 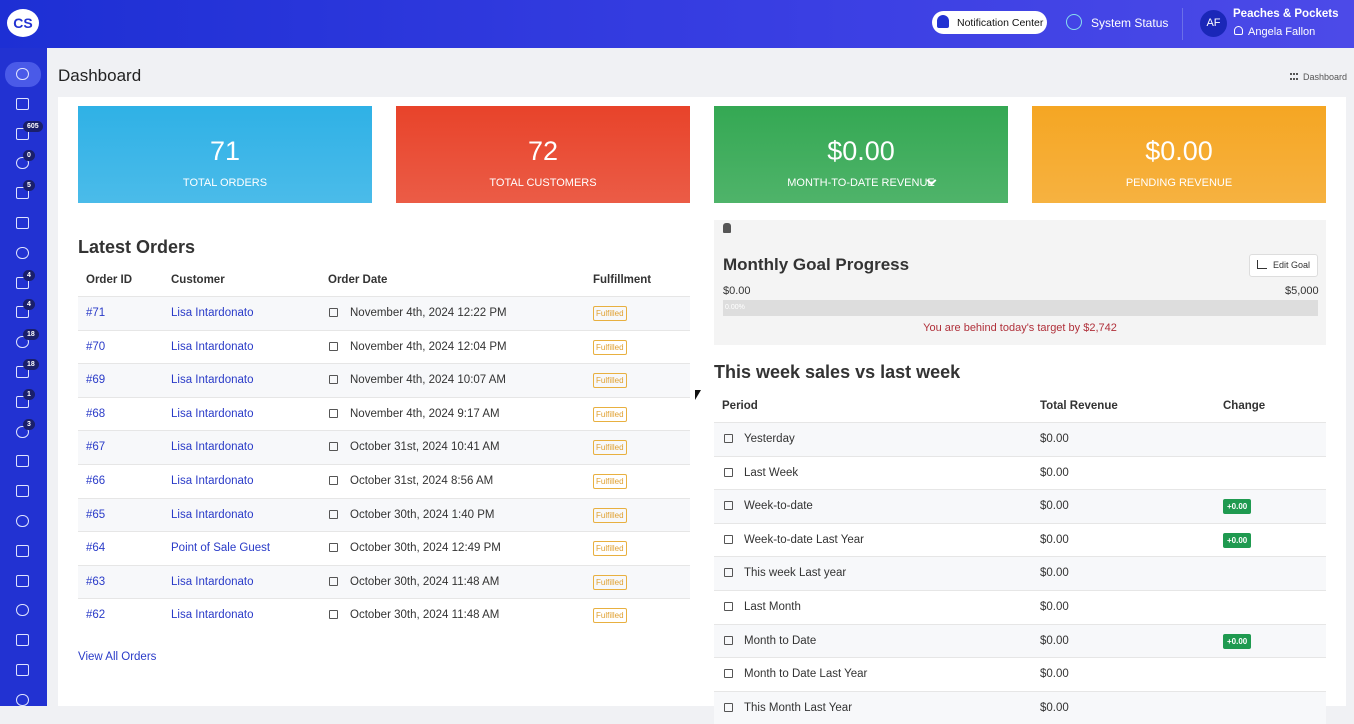 What do you see at coordinates (96, 481) in the screenshot?
I see `order-id: #66` at bounding box center [96, 481].